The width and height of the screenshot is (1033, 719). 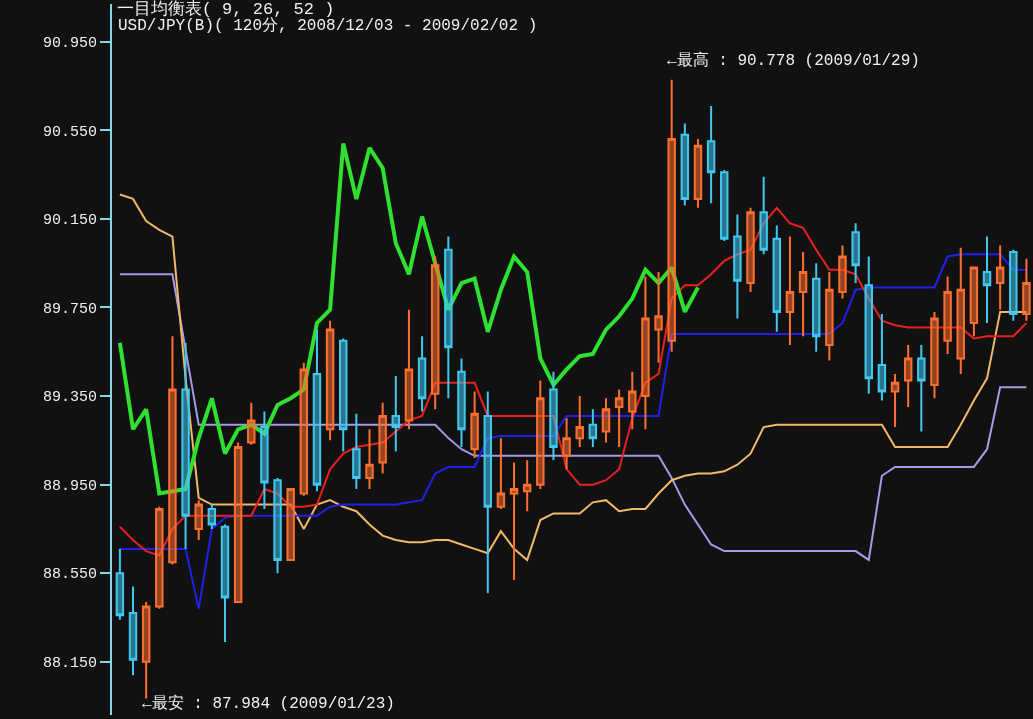 What do you see at coordinates (793, 60) in the screenshot?
I see `annotation: ←最高 : 90.778 (2009/01/29)` at bounding box center [793, 60].